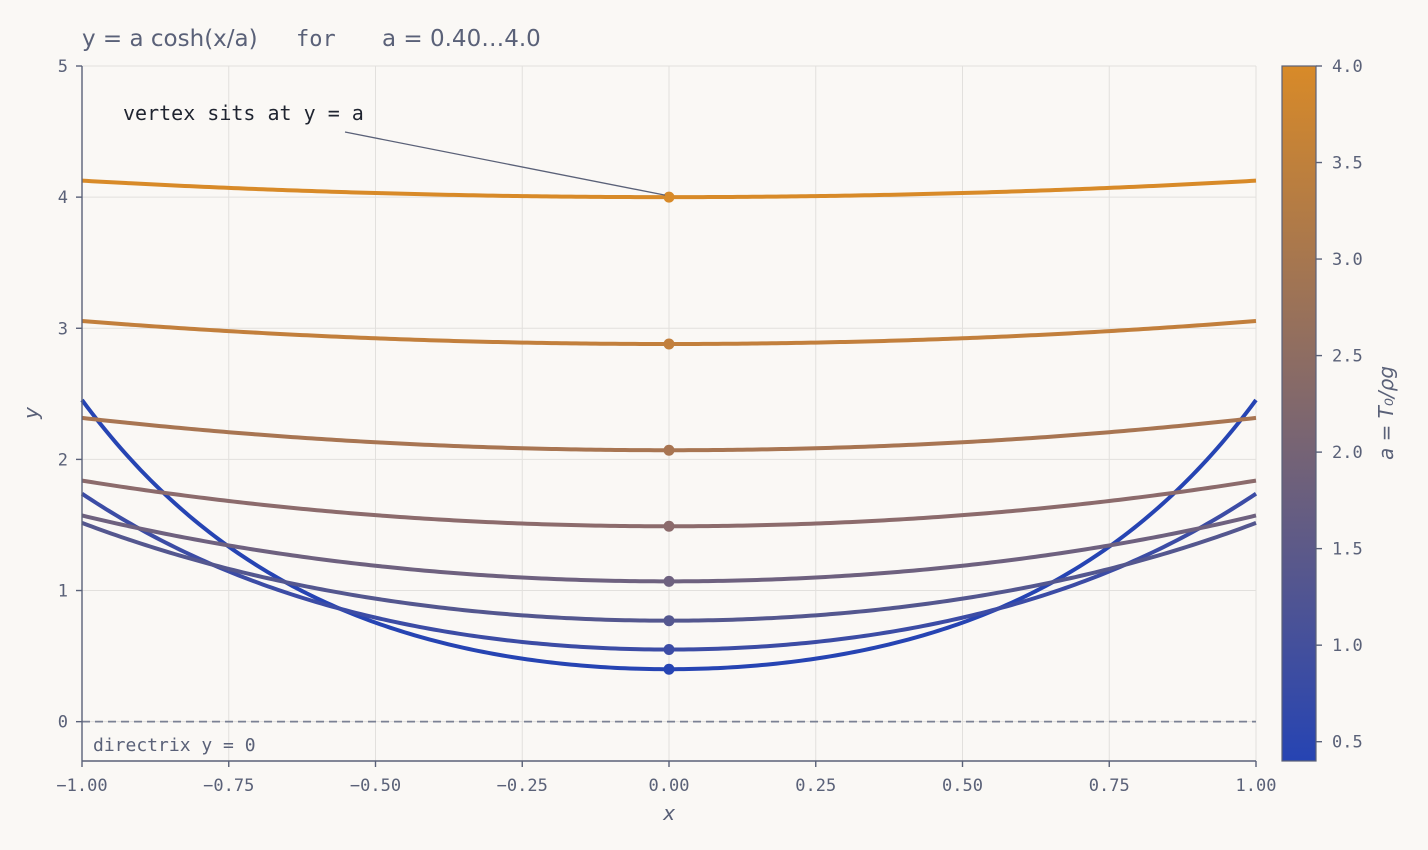 The image size is (1428, 850). Describe the element at coordinates (81, 786) in the screenshot. I see `x-tick-label: −1.00` at that location.